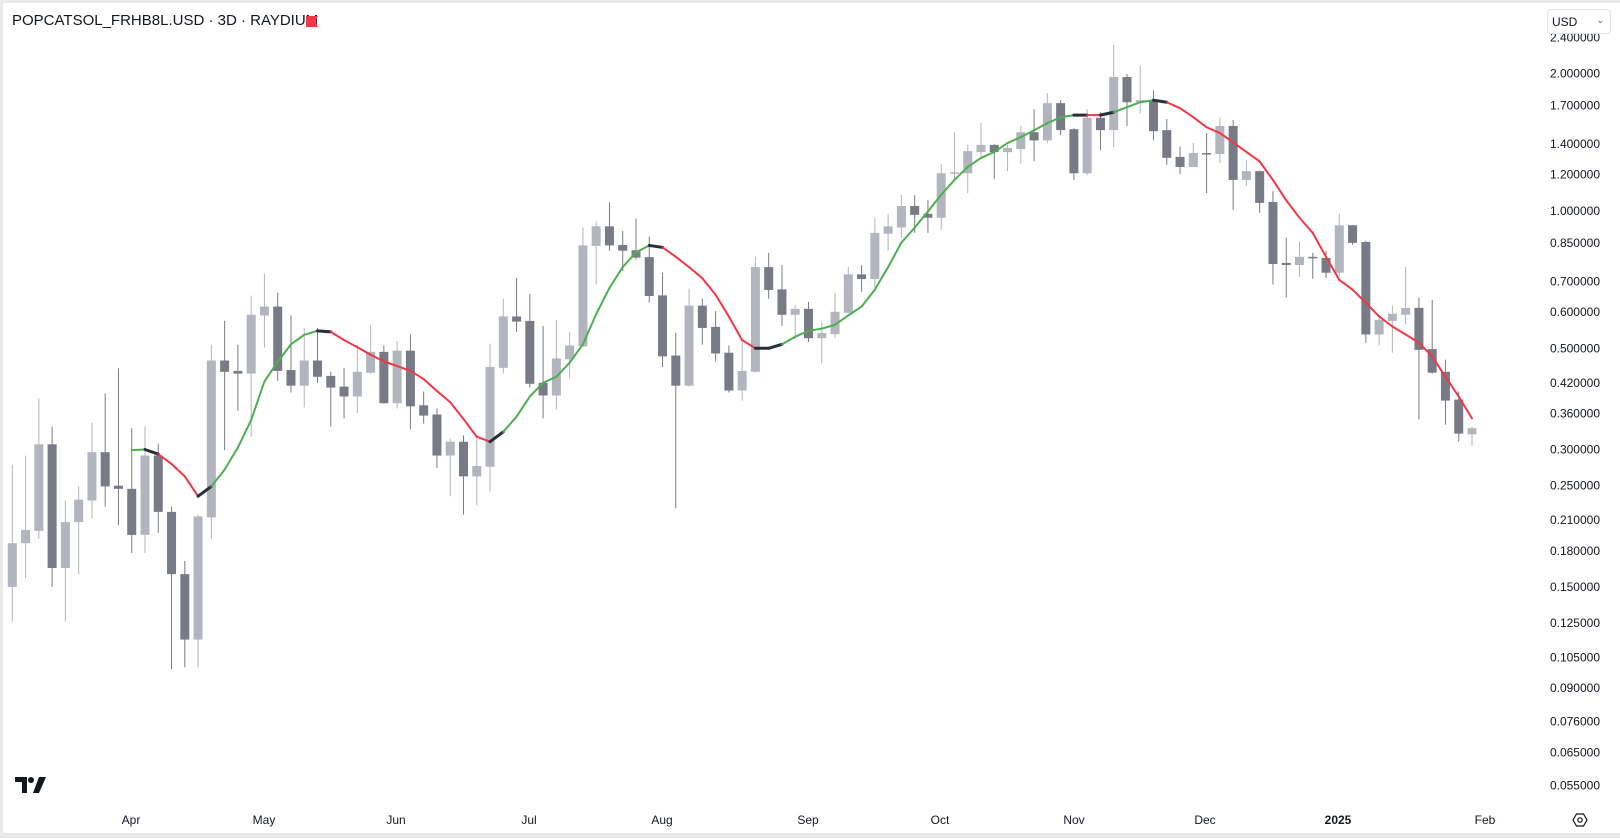 The height and width of the screenshot is (838, 1620). Describe the element at coordinates (30, 785) in the screenshot. I see `tradingview-logo` at that location.